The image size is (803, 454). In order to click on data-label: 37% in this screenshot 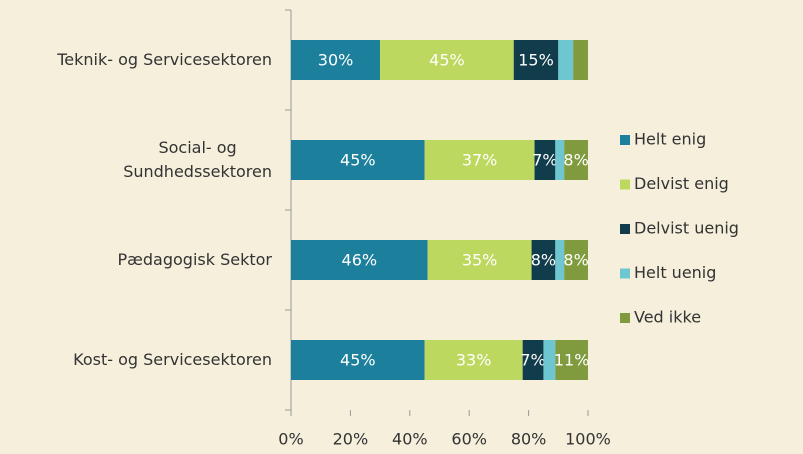, I will do `click(480, 160)`.